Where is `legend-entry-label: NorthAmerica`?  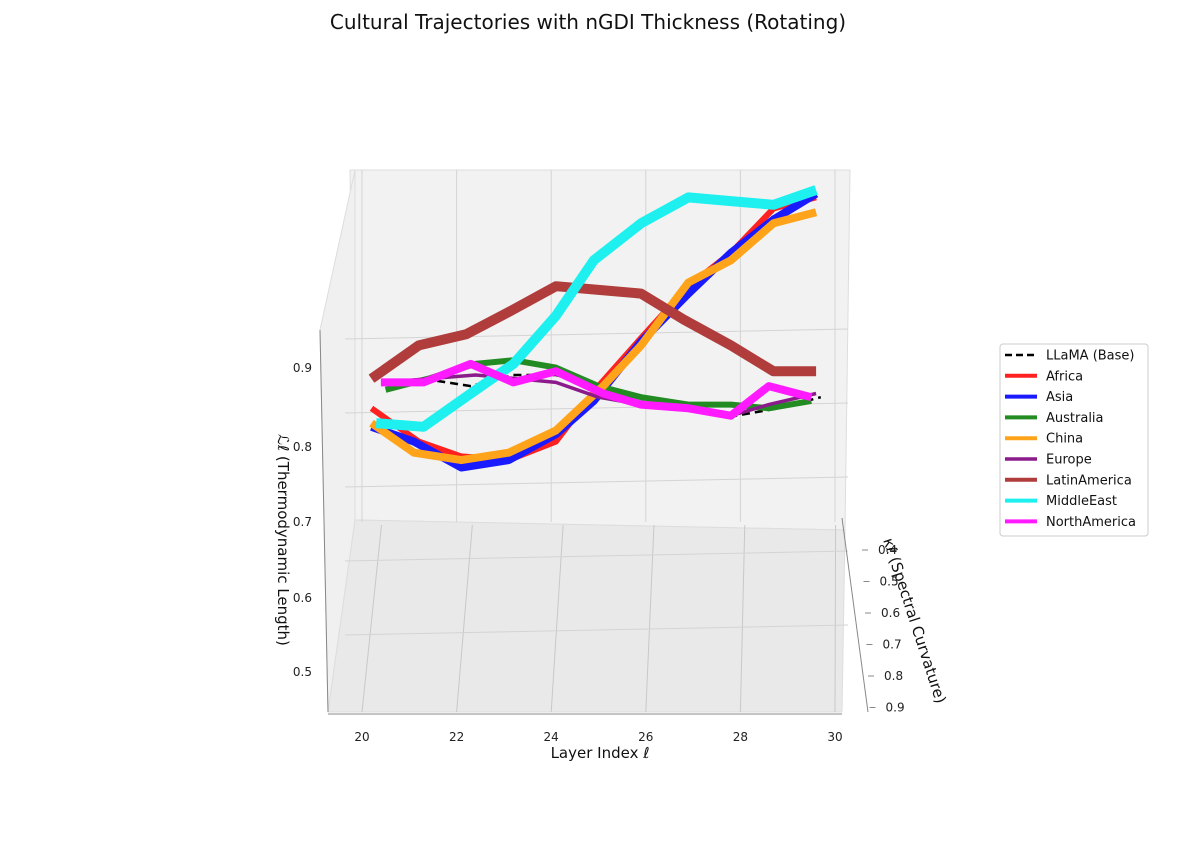
legend-entry-label: NorthAmerica is located at coordinates (1091, 522).